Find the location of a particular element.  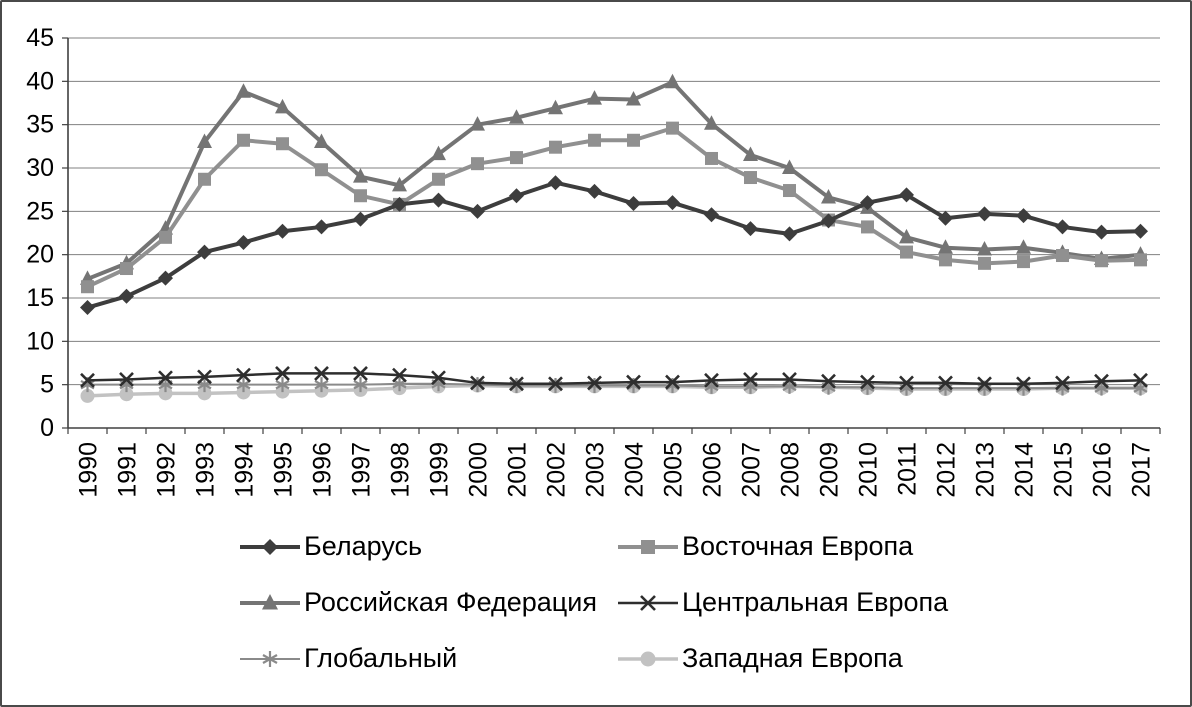

x-tick-label: 2013 is located at coordinates (986, 470).